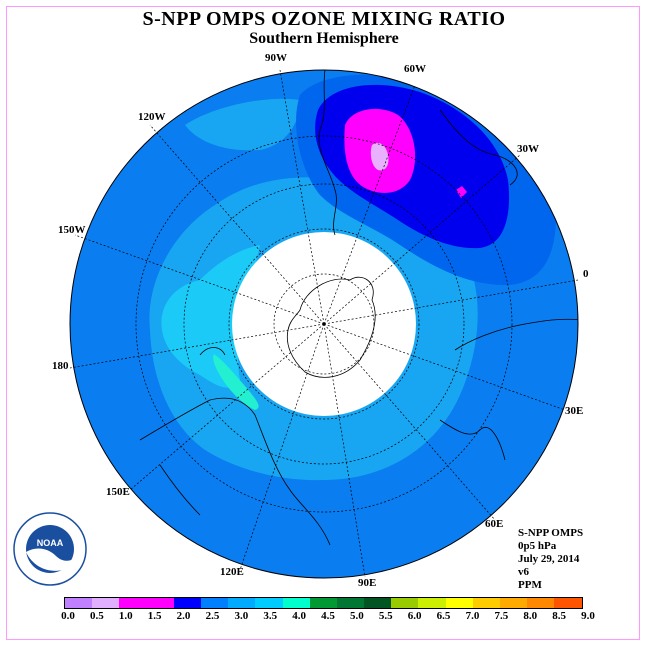  I want to click on info-level: 0p5 hPa, so click(537, 546).